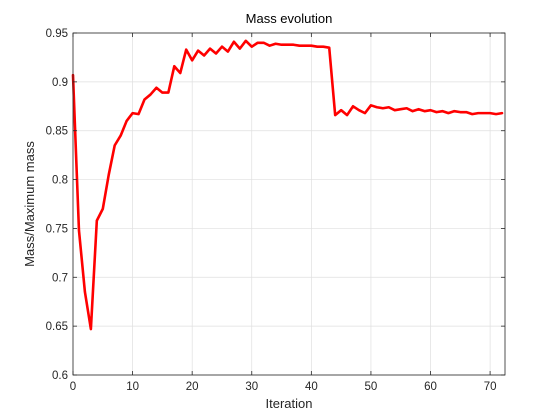  I want to click on x-axis-label: Iteration, so click(289, 403).